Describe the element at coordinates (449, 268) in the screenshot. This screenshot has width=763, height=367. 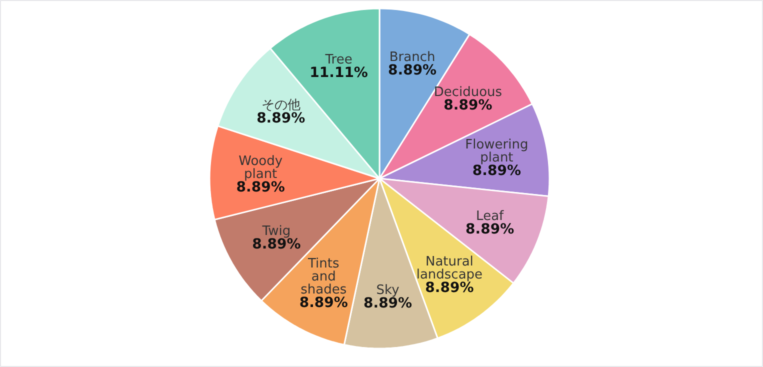
I see `slice-label: Natural landscape` at that location.